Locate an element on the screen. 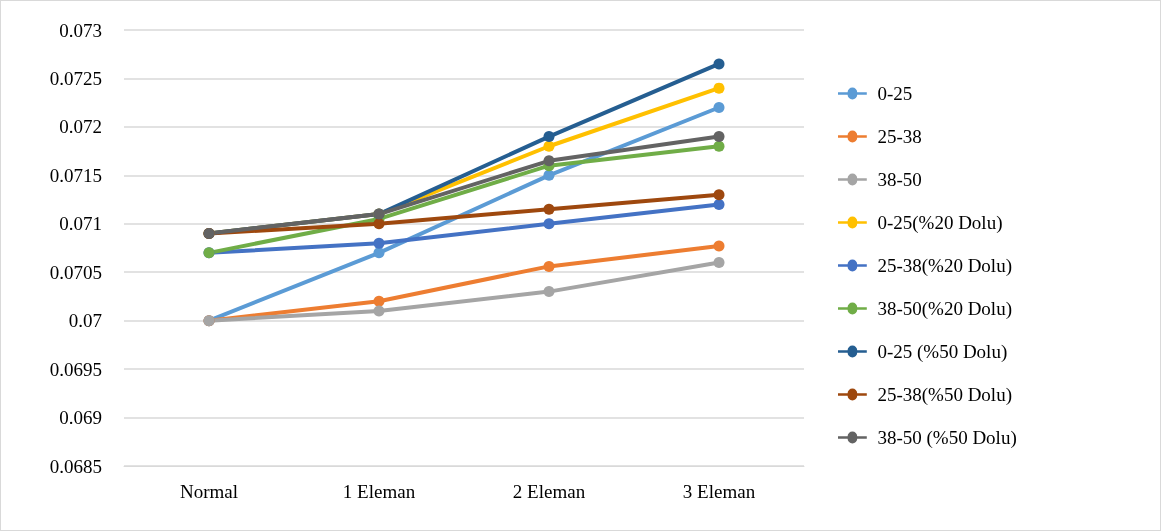 The image size is (1161, 531). y-tick-label: 0.0715 is located at coordinates (75, 175).